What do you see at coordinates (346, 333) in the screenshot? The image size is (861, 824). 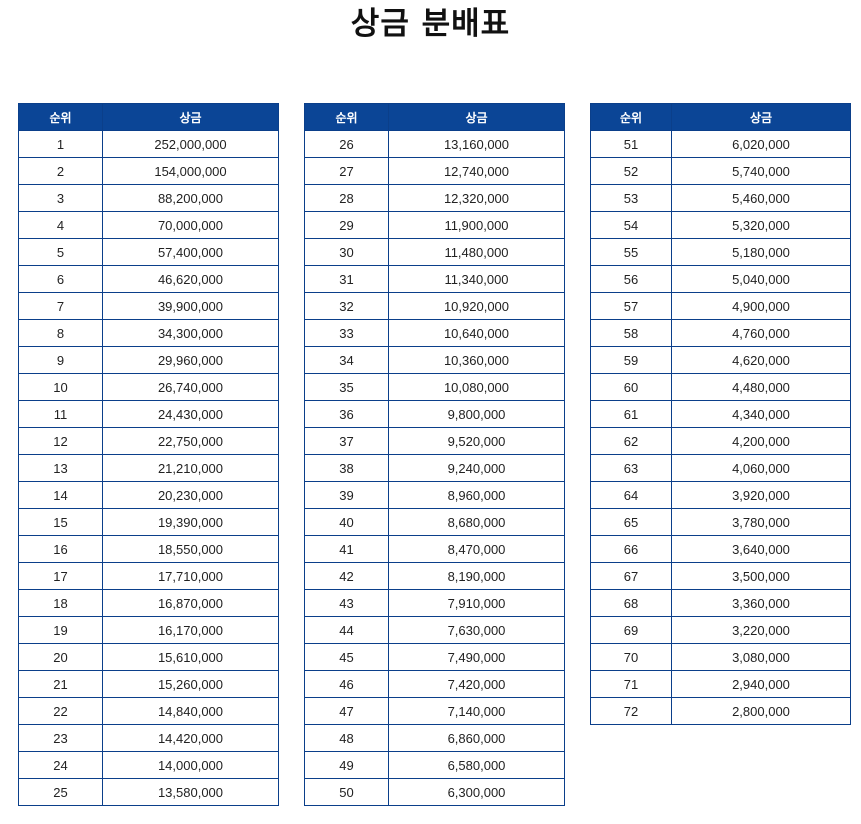 I see `rank-cell: 33` at bounding box center [346, 333].